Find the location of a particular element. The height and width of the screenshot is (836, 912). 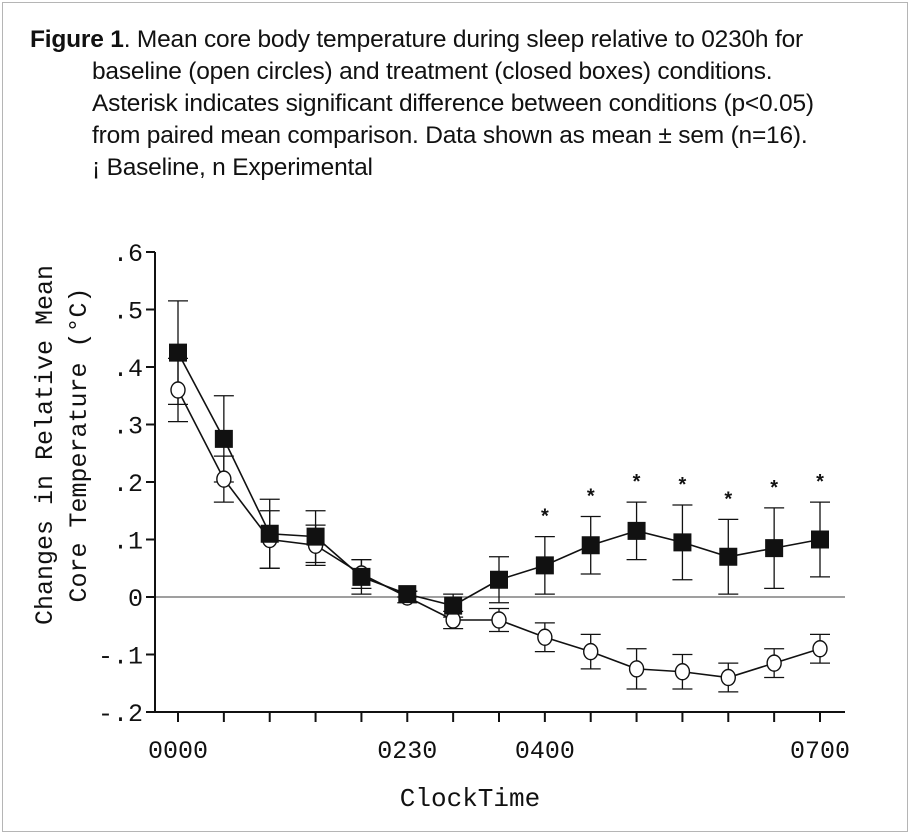

y-tick-label: -.1 is located at coordinates (120, 657).